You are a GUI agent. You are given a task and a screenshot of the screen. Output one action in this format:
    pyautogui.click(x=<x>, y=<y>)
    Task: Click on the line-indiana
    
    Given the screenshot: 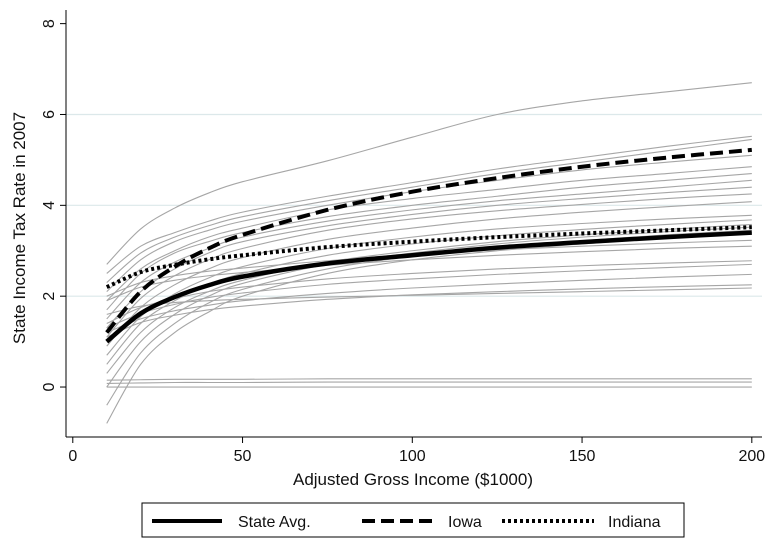 What is the action you would take?
    pyautogui.click(x=428, y=257)
    